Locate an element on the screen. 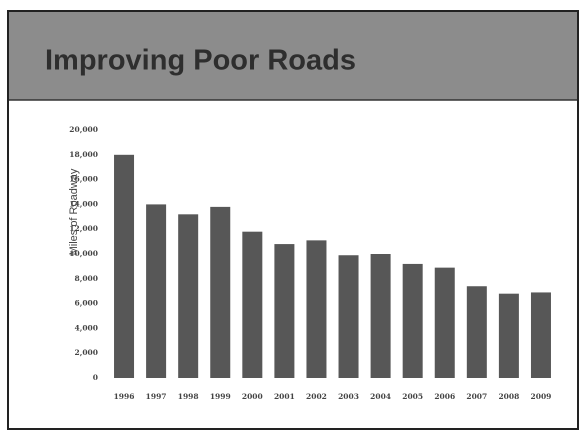 Image resolution: width=585 pixels, height=435 pixels. y-tick-label: 2,000 is located at coordinates (87, 352).